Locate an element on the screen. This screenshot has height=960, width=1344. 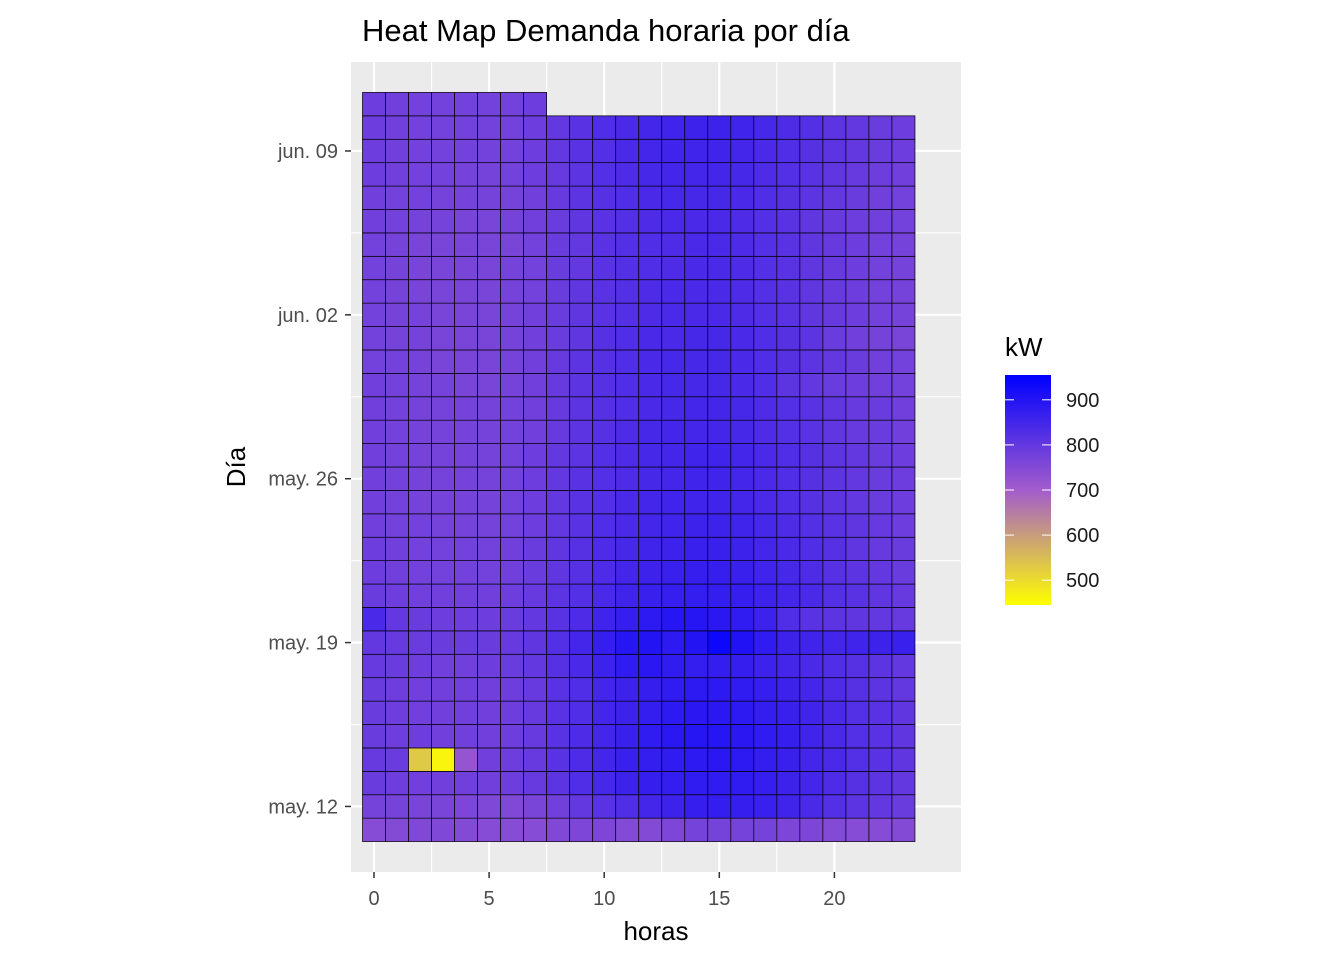
y-axis: may. 12 may. 19 may. 26 jun. 02 jun. 09 is located at coordinates (309, 479).